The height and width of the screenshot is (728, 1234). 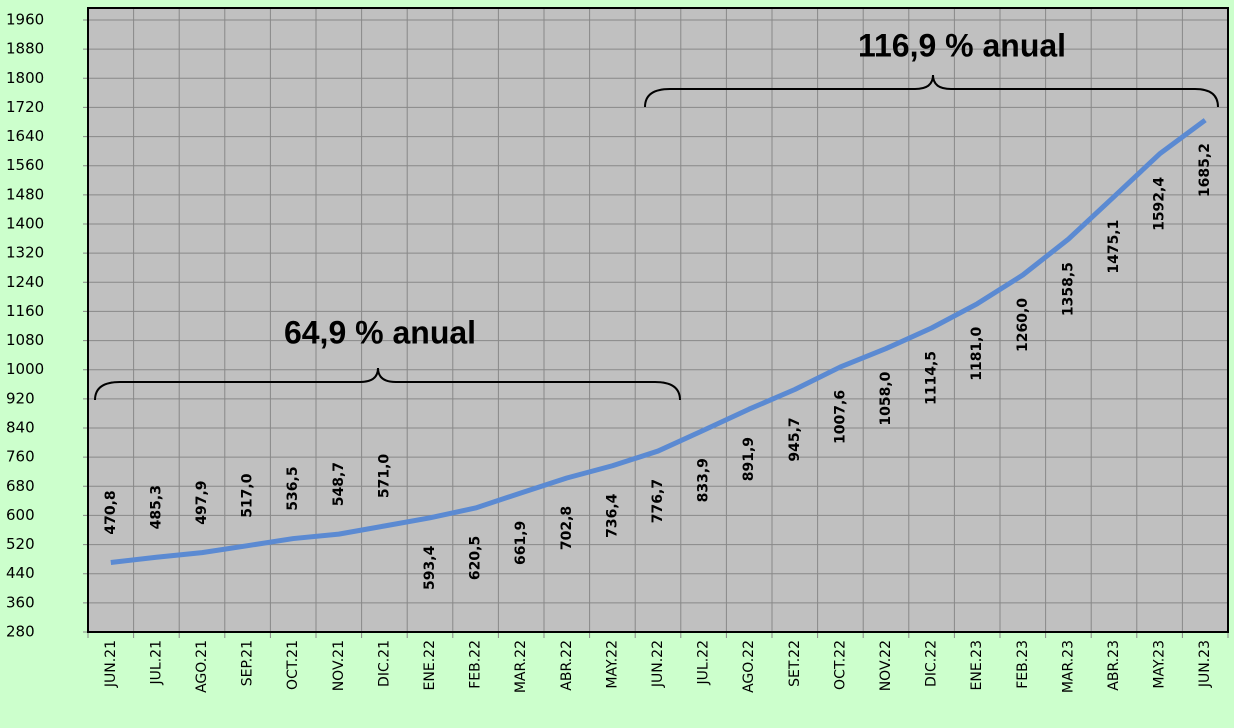 What do you see at coordinates (840, 665) in the screenshot?
I see `x-tick-label: OCT.22` at bounding box center [840, 665].